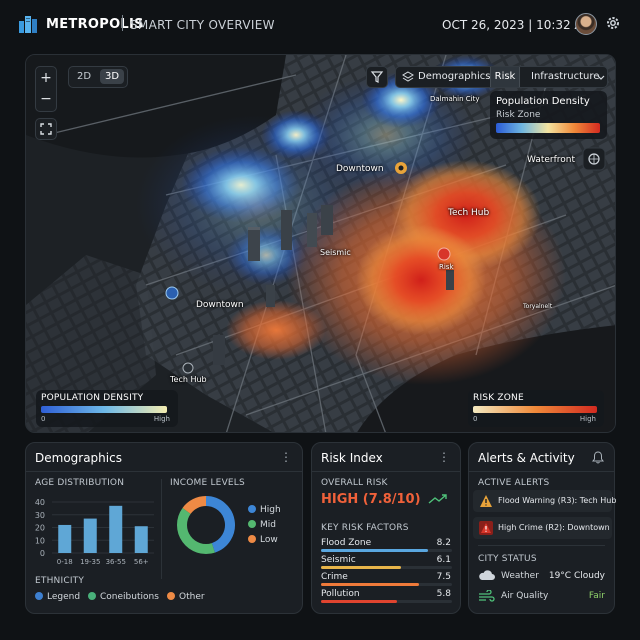 The height and width of the screenshot is (640, 640). Describe the element at coordinates (518, 115) in the screenshot. I see `legend-popover-subtitle: Risk Zone` at that location.